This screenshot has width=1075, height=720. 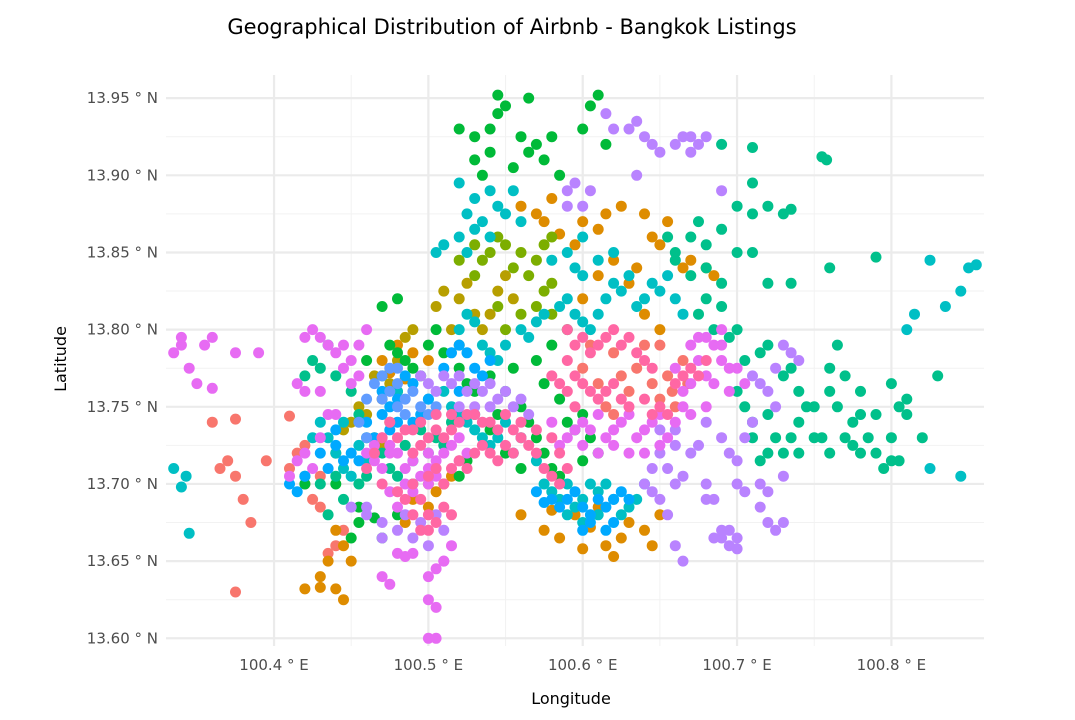 I want to click on point-series, so click(x=459, y=437).